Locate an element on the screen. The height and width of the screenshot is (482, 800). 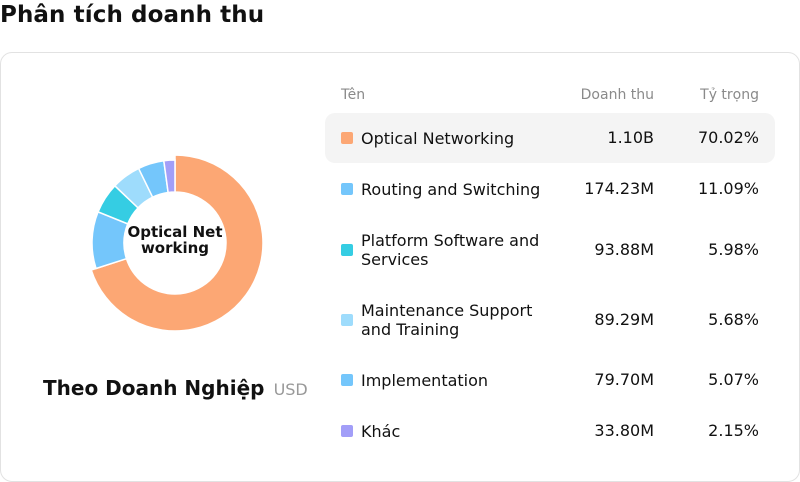
row-share: 5.68% is located at coordinates (733, 319).